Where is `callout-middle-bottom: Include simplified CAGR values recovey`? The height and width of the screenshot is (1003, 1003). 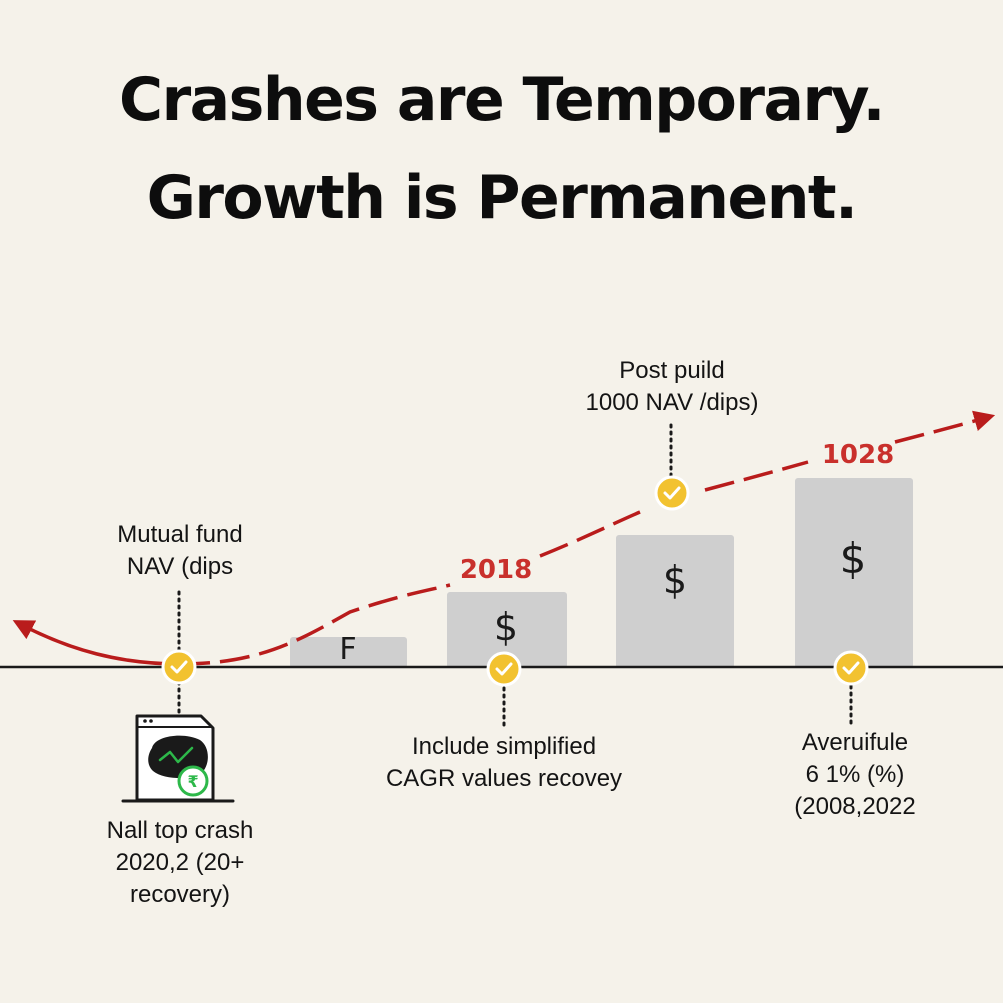 callout-middle-bottom: Include simplified CAGR values recovey is located at coordinates (504, 763).